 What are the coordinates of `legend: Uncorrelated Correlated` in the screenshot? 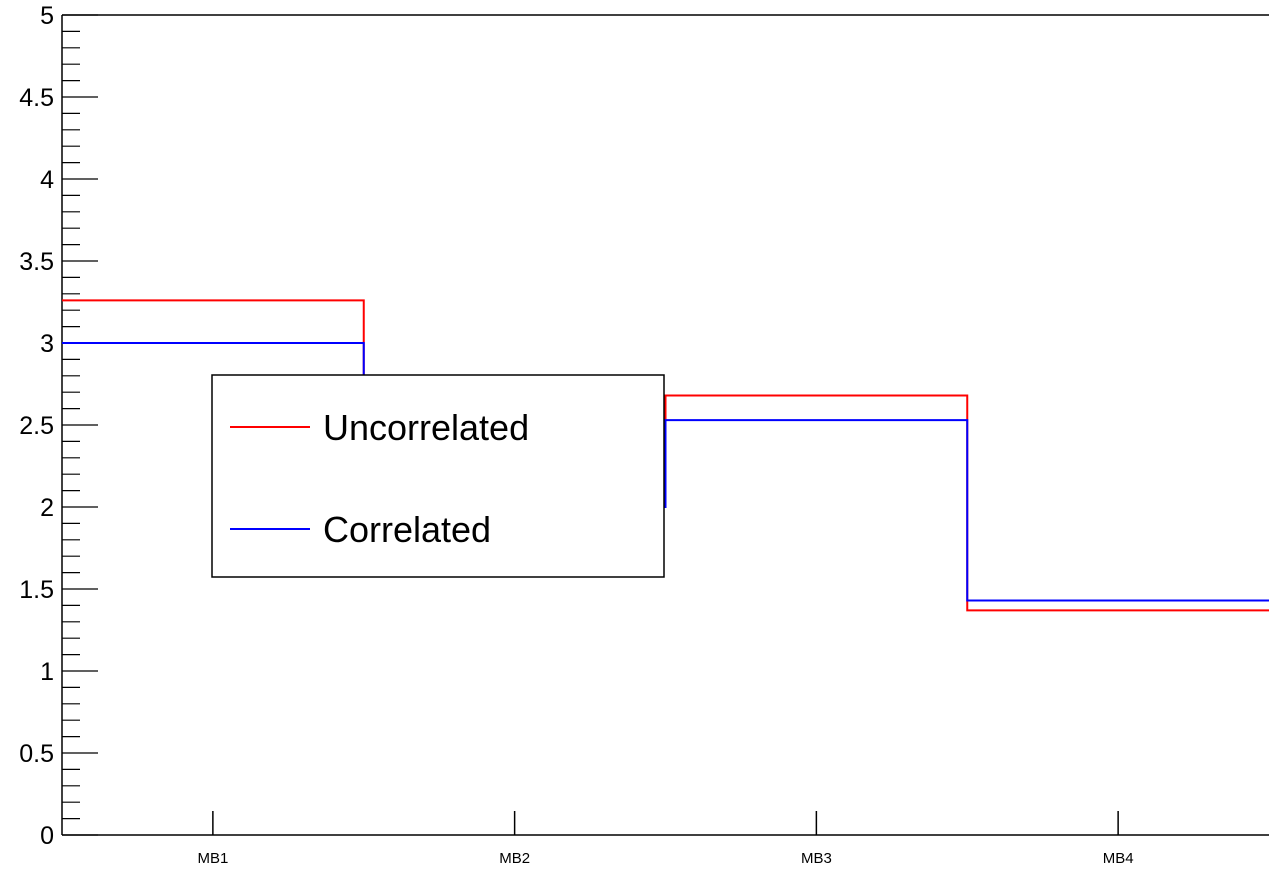 It's located at (438, 476).